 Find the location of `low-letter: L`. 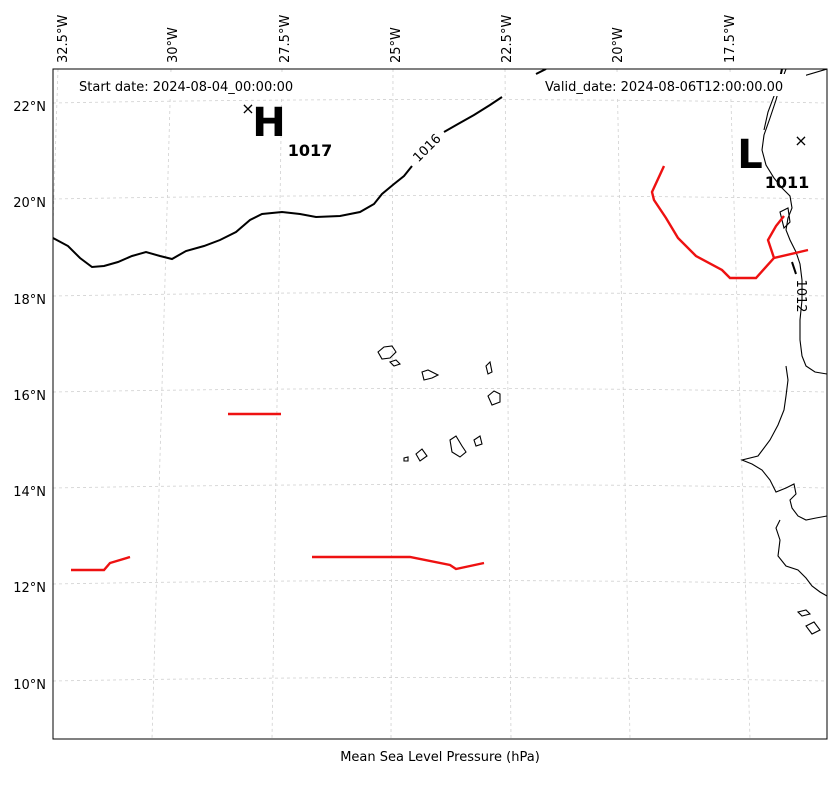

low-letter: L is located at coordinates (750, 155).